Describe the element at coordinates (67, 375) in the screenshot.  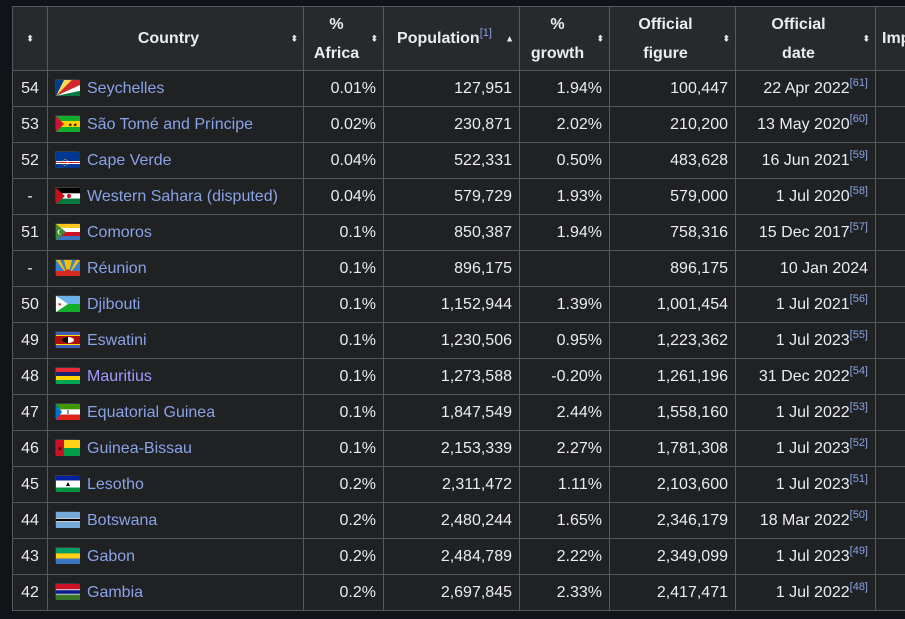
I see `mauritius-flag-icon` at that location.